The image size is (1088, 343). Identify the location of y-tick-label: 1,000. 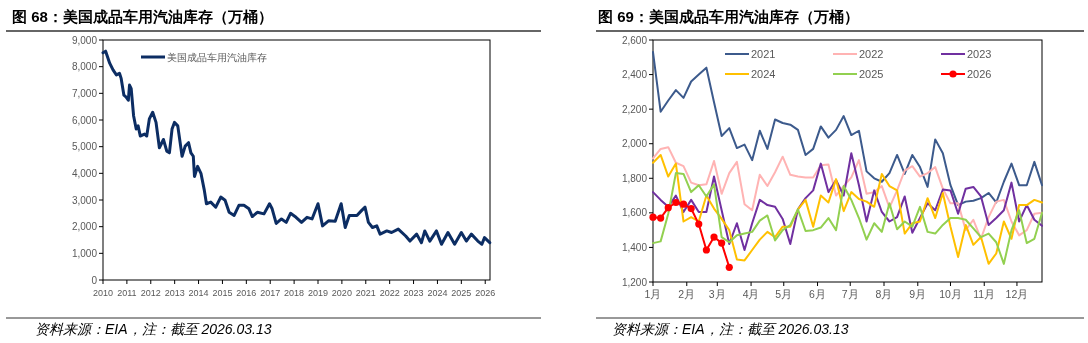
(84, 253).